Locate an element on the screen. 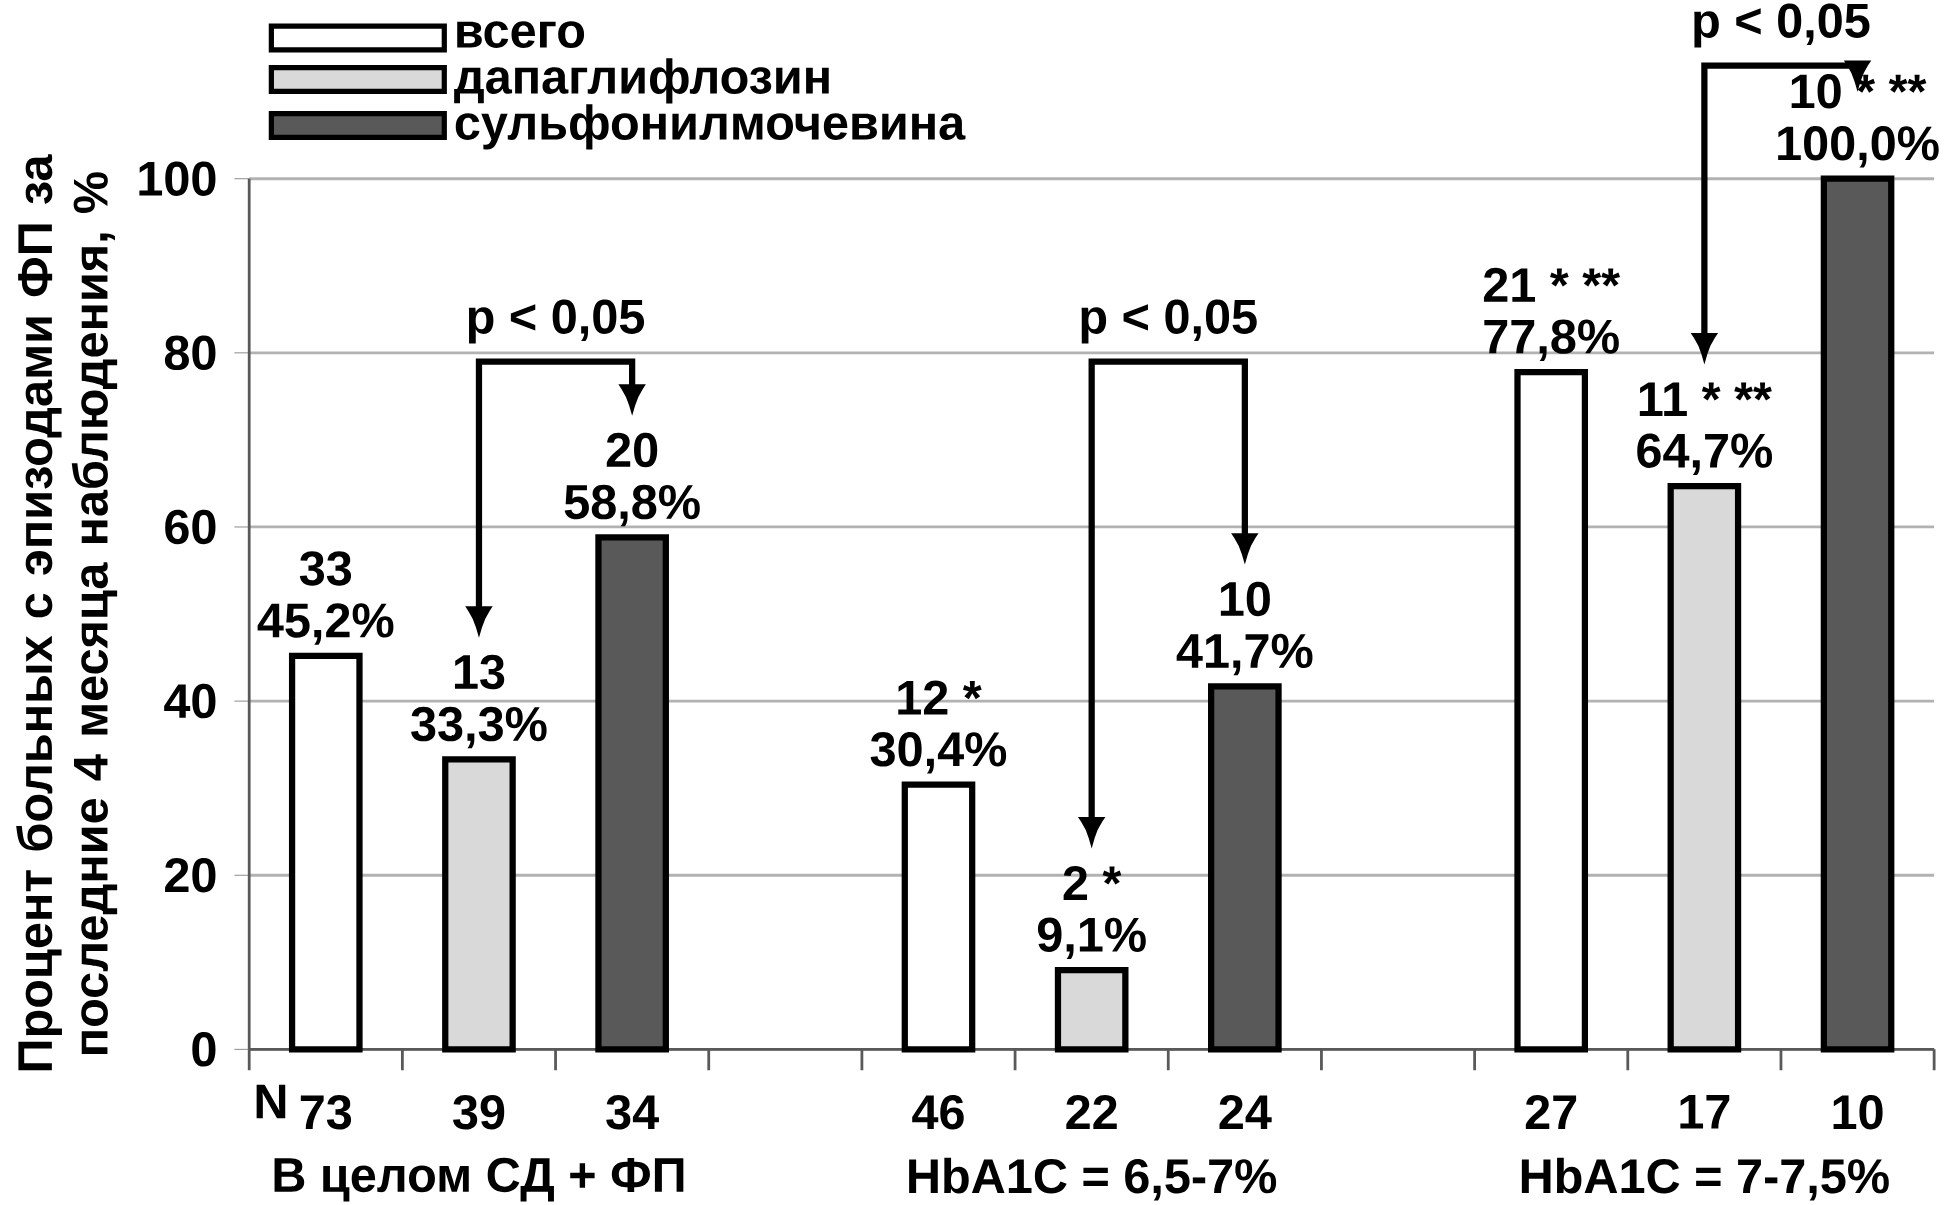 Image resolution: width=1944 pixels, height=1205 pixels. annotation: 12 * is located at coordinates (940, 697).